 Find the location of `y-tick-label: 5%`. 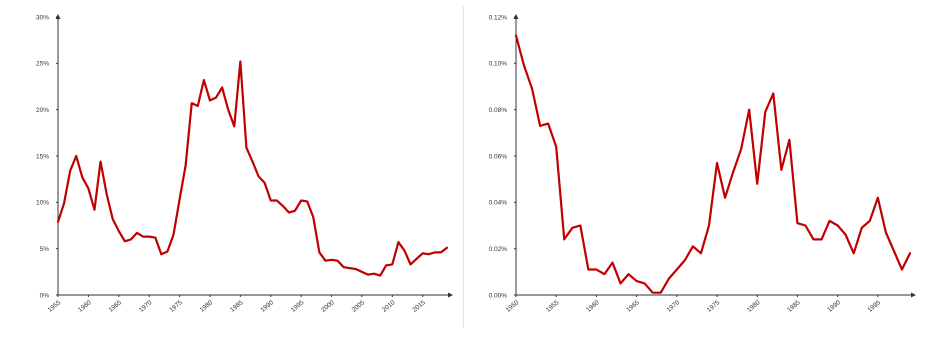

y-tick-label: 5% is located at coordinates (45, 249).